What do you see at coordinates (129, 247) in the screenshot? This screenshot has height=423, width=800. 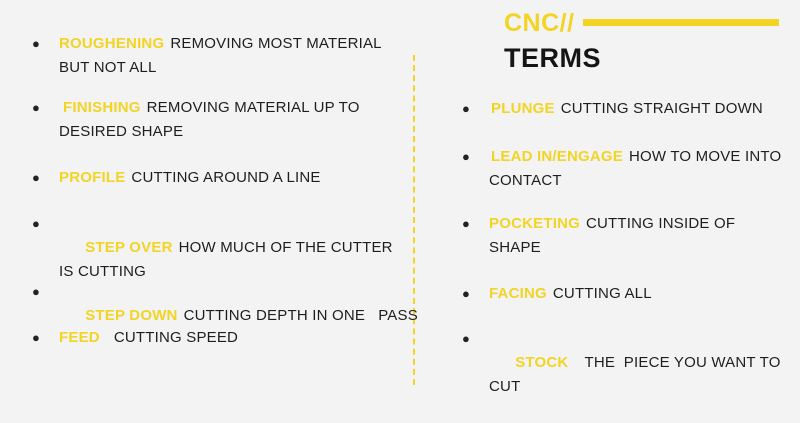 I see `term-name: STEP OVER` at bounding box center [129, 247].